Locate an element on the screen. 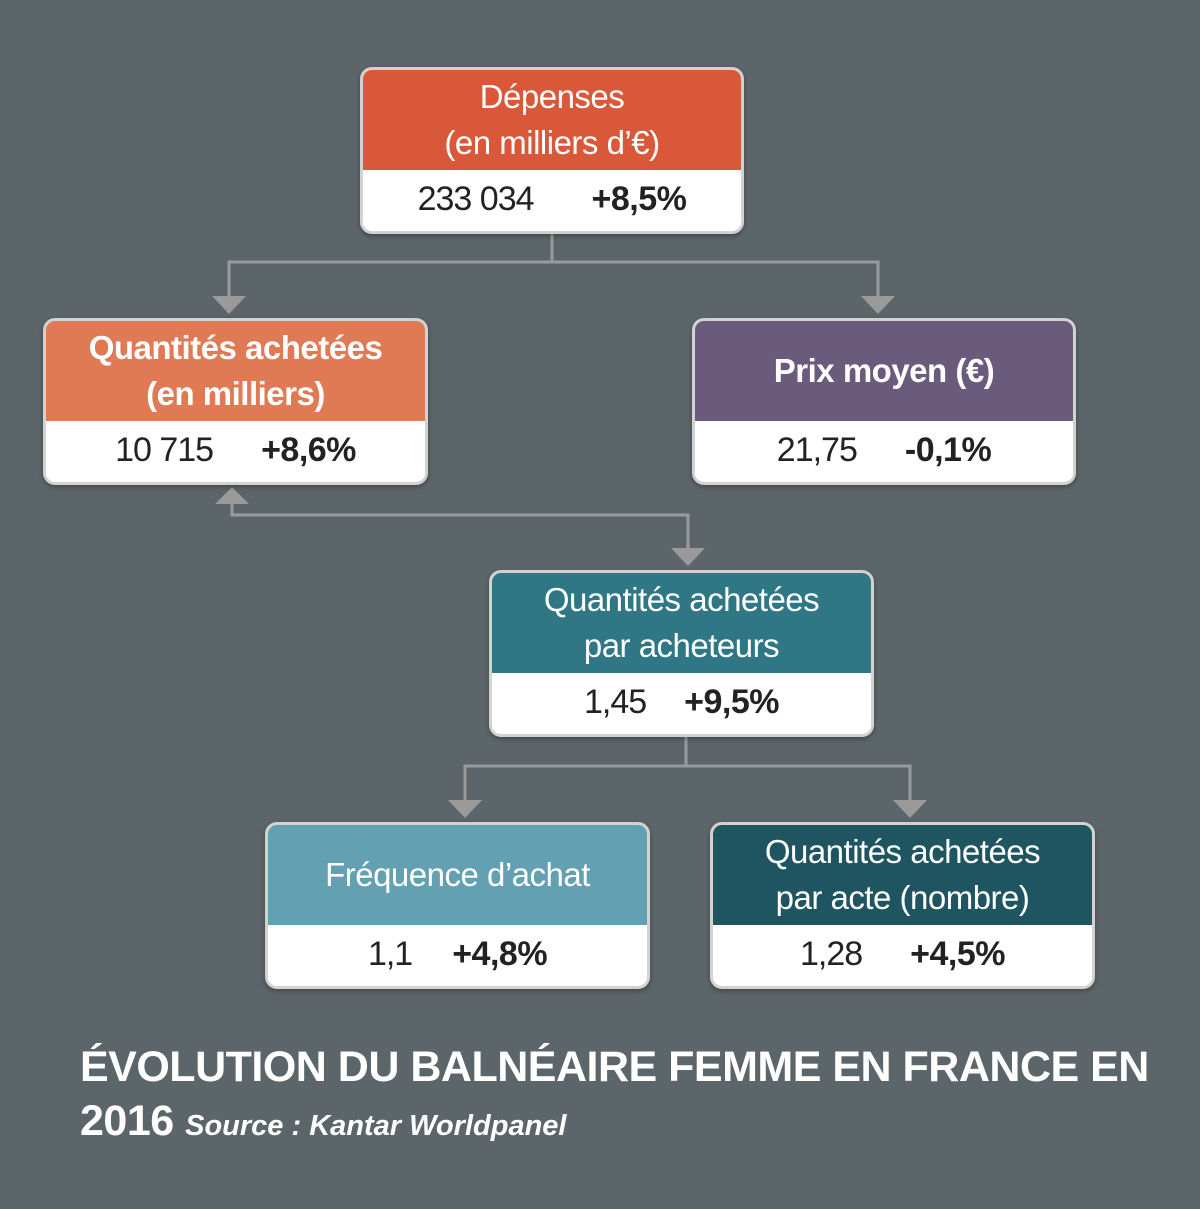 The height and width of the screenshot is (1209, 1200). card-quantites-title-line2: (en milliers) is located at coordinates (235, 393).